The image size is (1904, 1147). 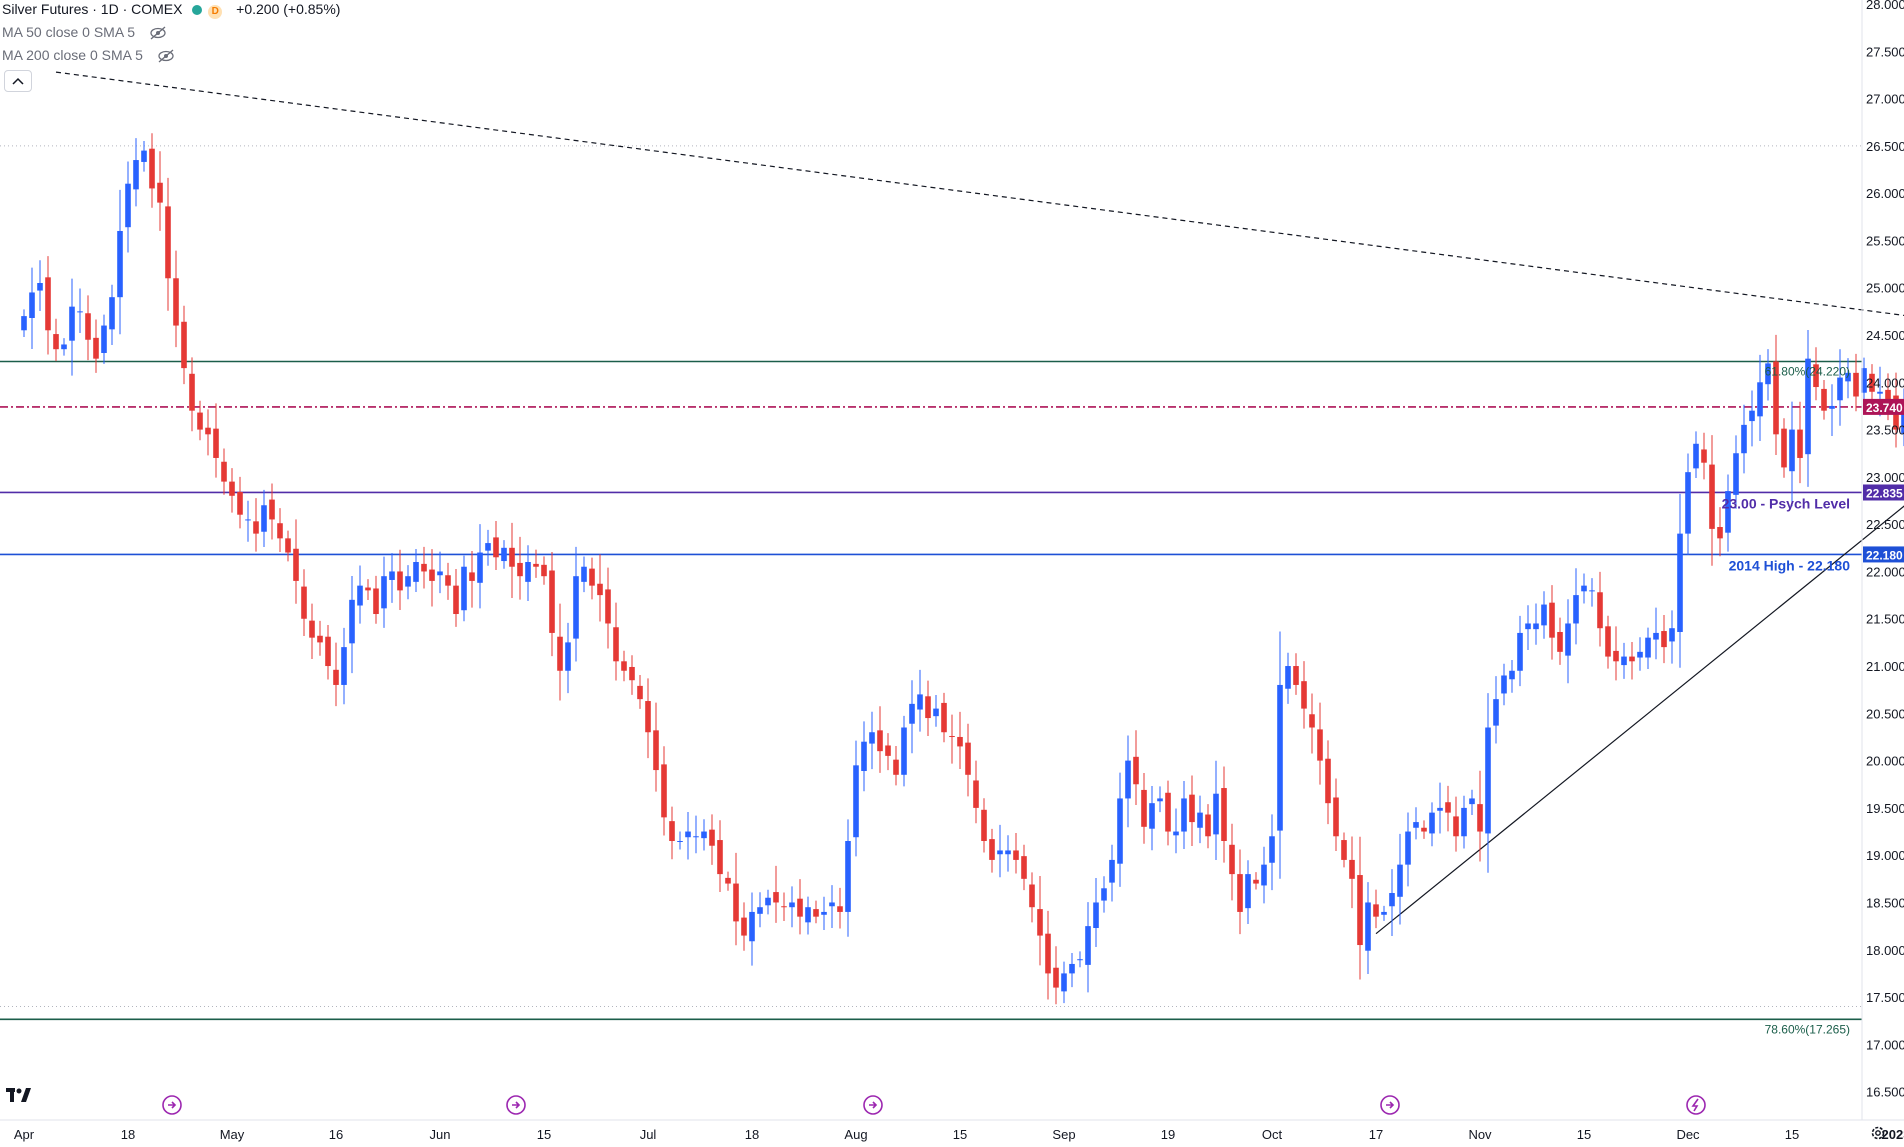 What do you see at coordinates (288, 9) in the screenshot?
I see `price-change: +0.200 (+0.85%)` at bounding box center [288, 9].